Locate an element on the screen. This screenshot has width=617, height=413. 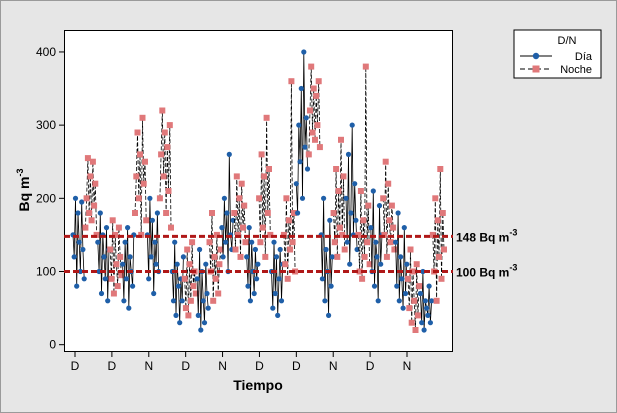
y-axis-title: Bq m-3 is located at coordinates (23, 189).